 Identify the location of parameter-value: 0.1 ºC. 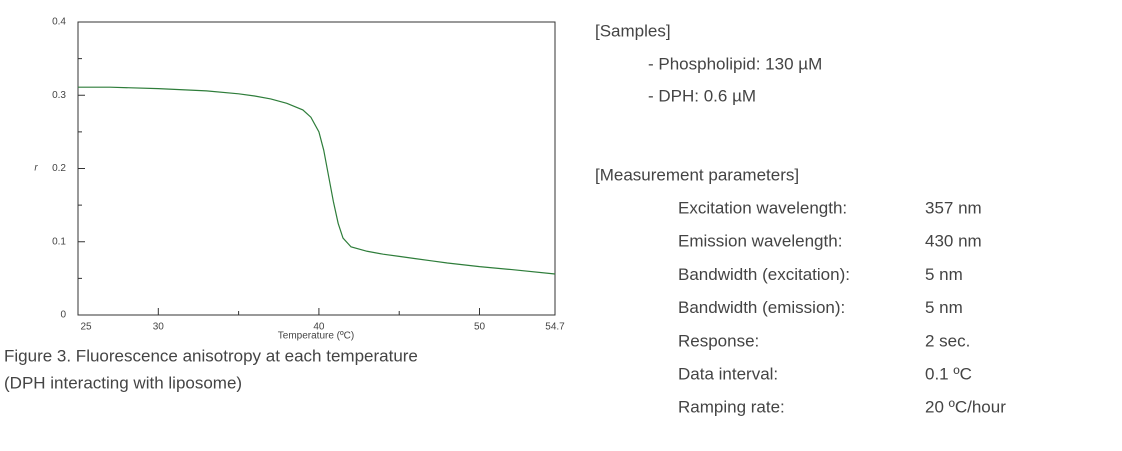
(948, 373).